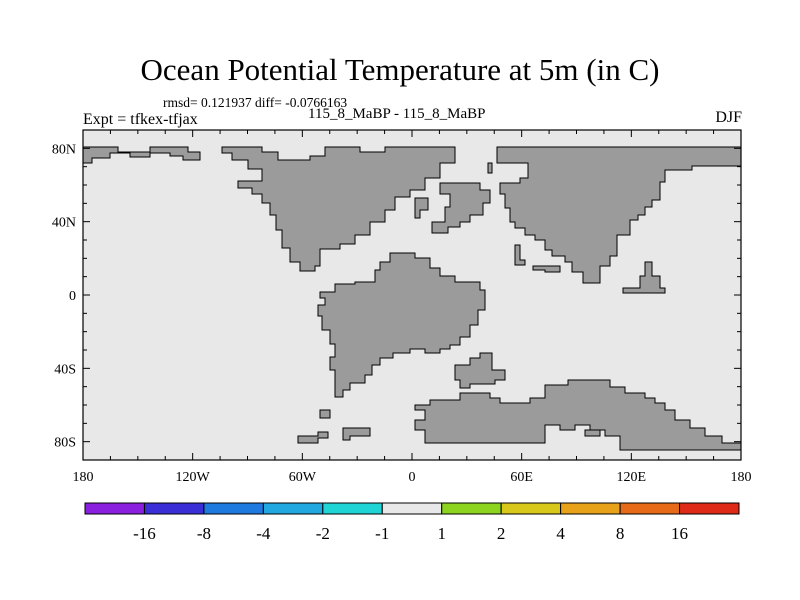  Describe the element at coordinates (323, 533) in the screenshot. I see `colorbar-label: -2` at that location.